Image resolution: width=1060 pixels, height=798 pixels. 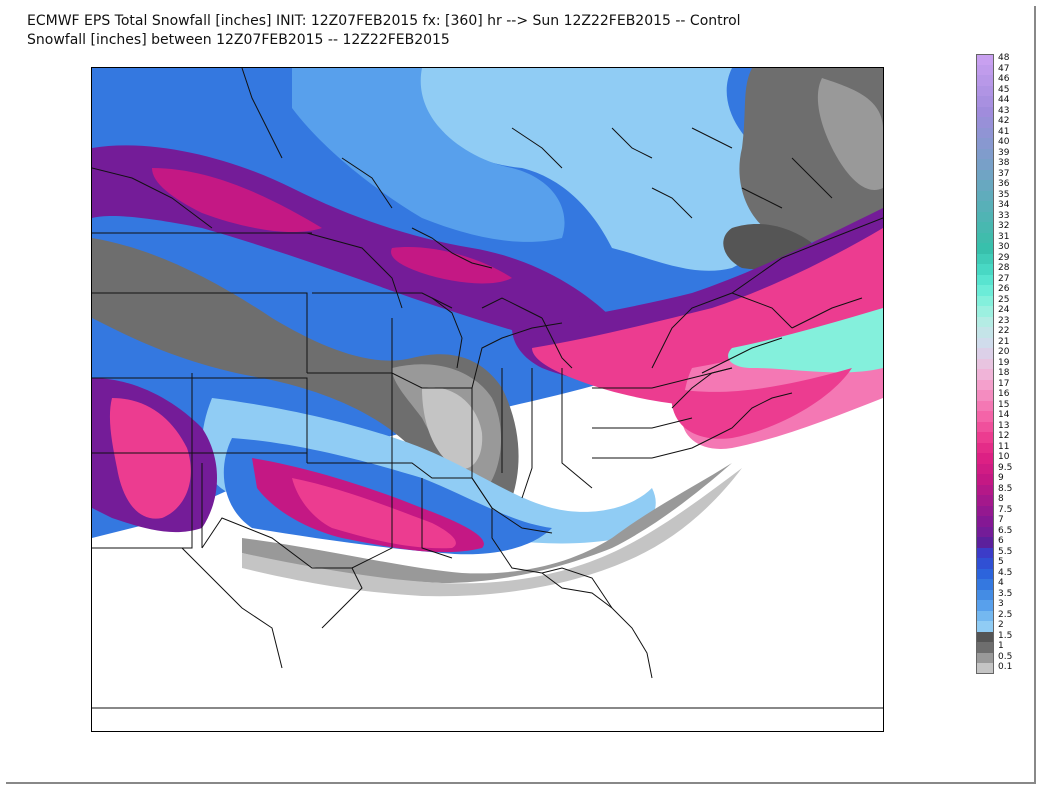 I want to click on legend-label: 8.5, so click(x=1005, y=488).